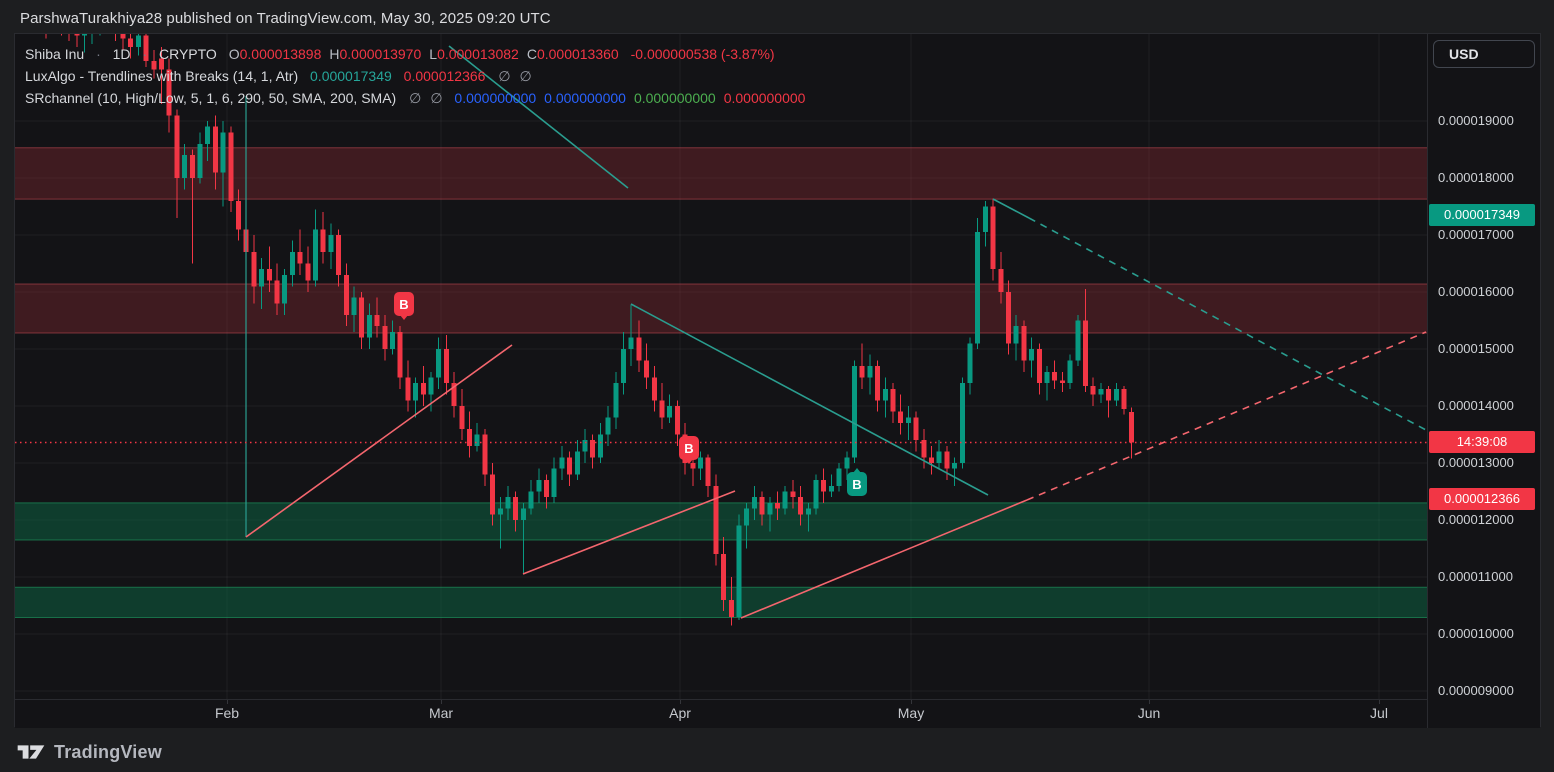 The image size is (1554, 772). What do you see at coordinates (1484, 54) in the screenshot?
I see `currency-toggle-button: USD` at bounding box center [1484, 54].